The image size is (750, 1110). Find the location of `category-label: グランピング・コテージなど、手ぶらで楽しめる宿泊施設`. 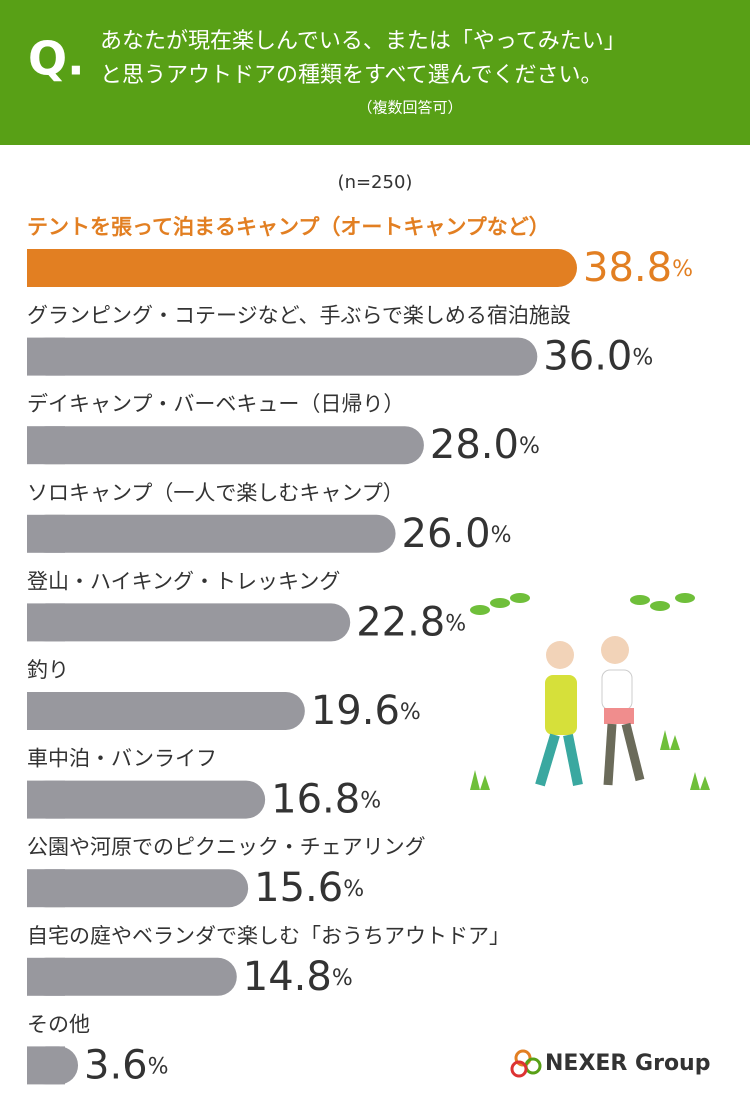

category-label: グランピング・コテージなど、手ぶらで楽しめる宿泊施設 is located at coordinates (299, 316).